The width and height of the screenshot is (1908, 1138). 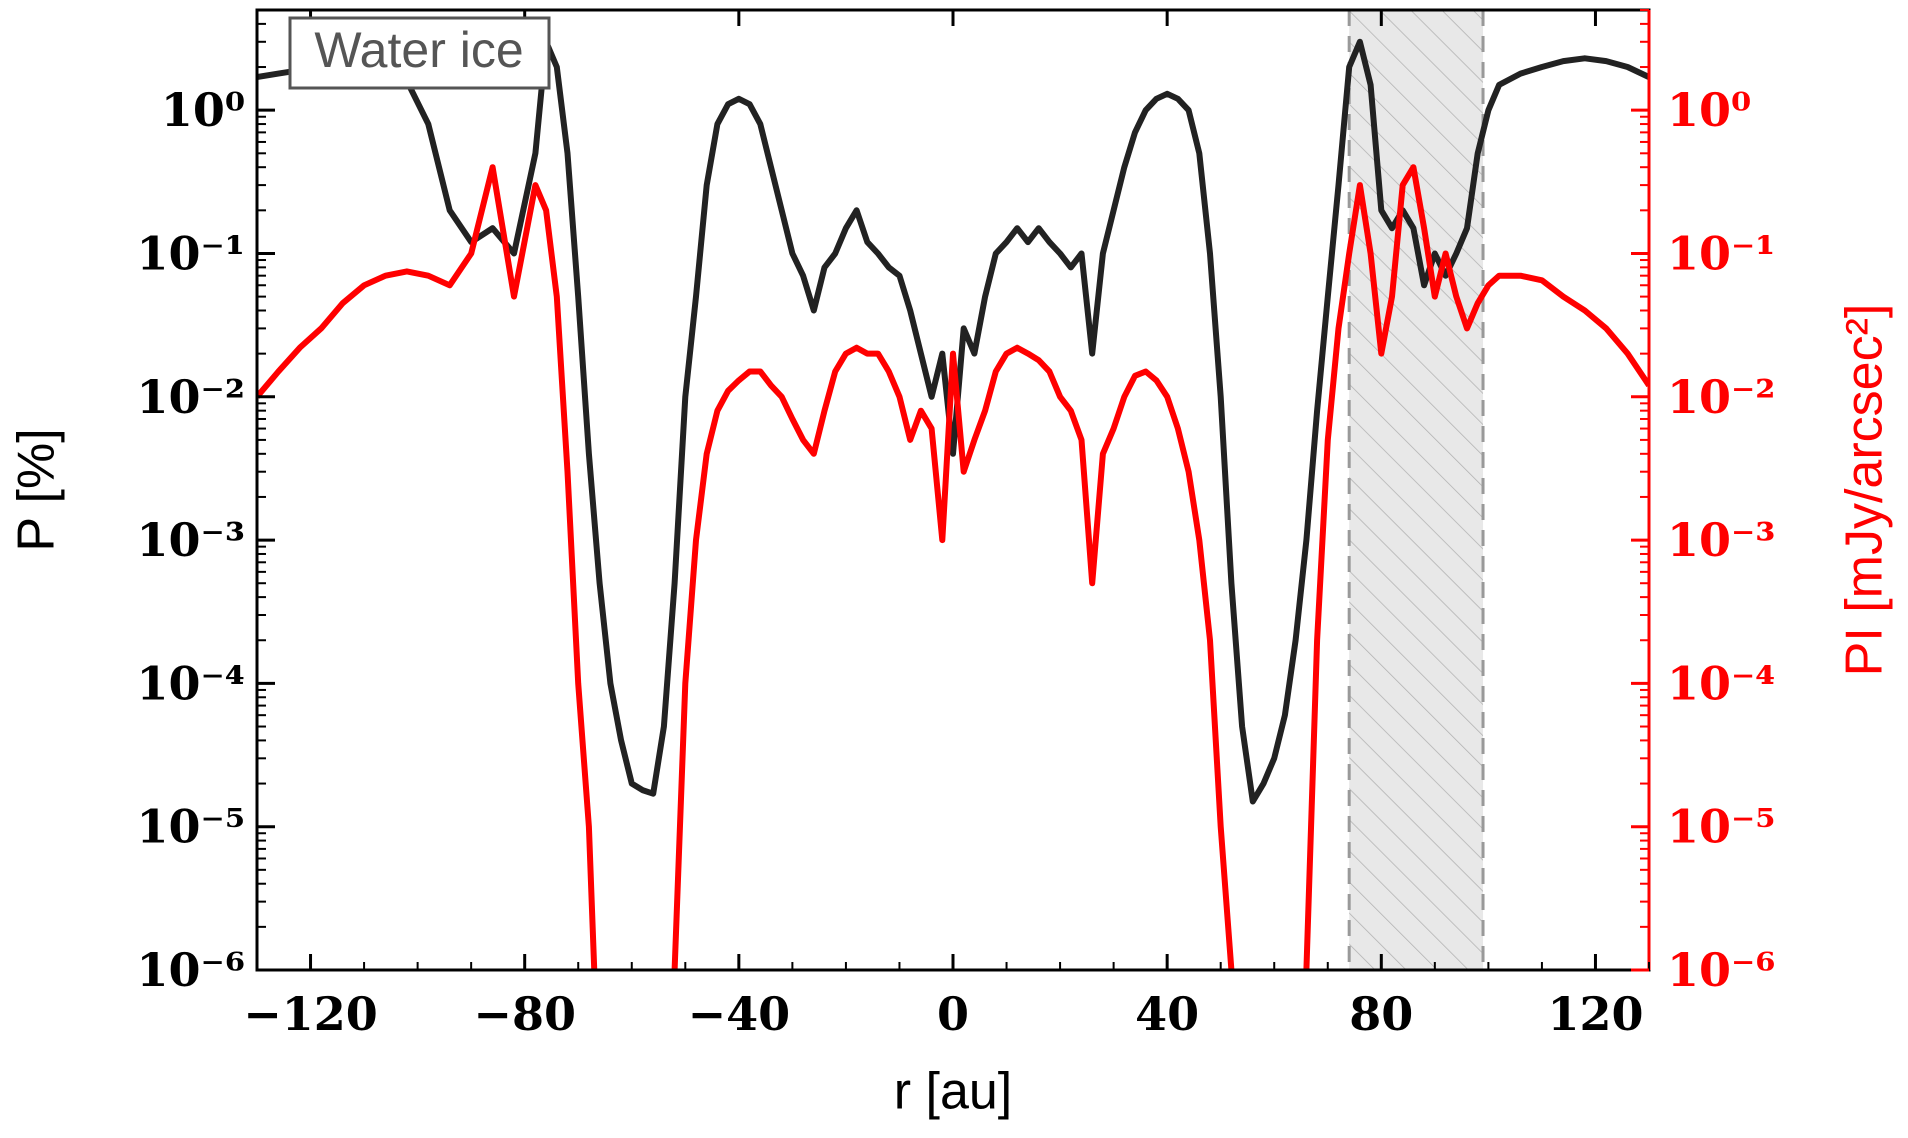 I want to click on y2-tick-label: 10⁻⁶, so click(x=1721, y=970).